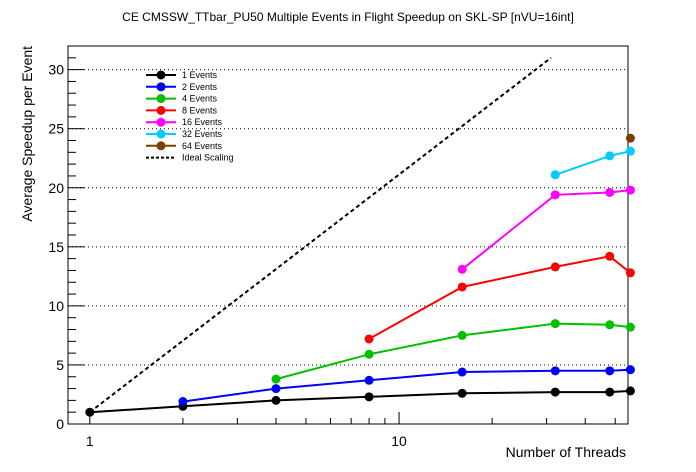 The height and width of the screenshot is (472, 696). What do you see at coordinates (200, 110) in the screenshot?
I see `legend-label: 8 Events` at bounding box center [200, 110].